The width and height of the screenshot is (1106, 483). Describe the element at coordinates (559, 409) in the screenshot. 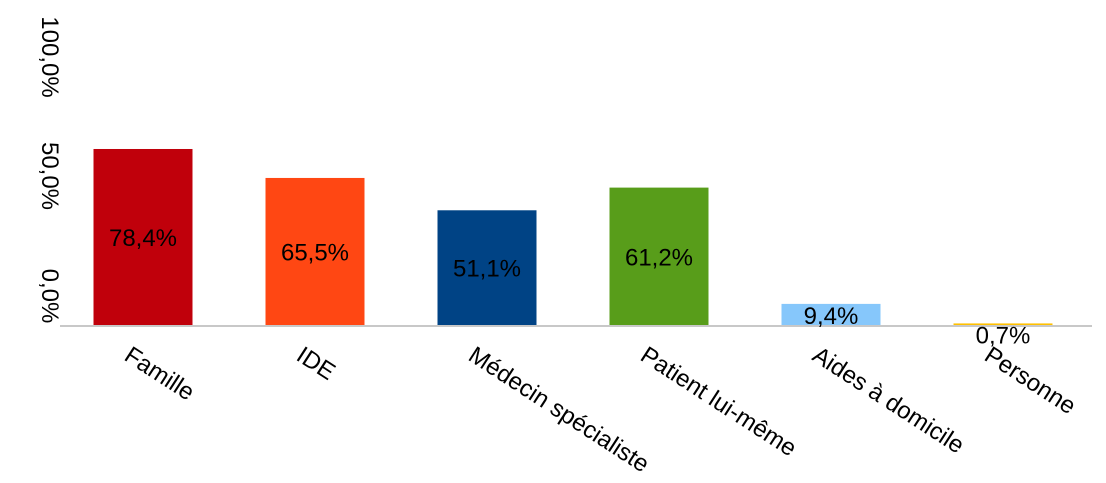

I see `category-label-3: Médecin spécialiste` at that location.